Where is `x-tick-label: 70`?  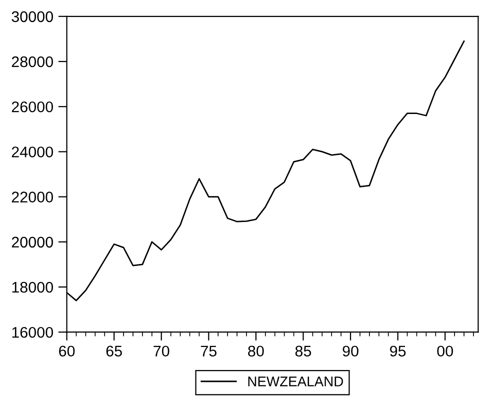
x-tick-label: 70 is located at coordinates (162, 351).